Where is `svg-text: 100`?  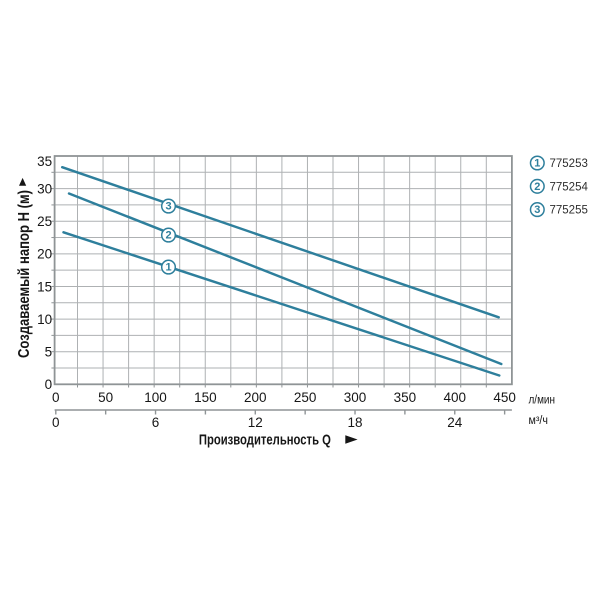 svg-text: 100 is located at coordinates (155, 397).